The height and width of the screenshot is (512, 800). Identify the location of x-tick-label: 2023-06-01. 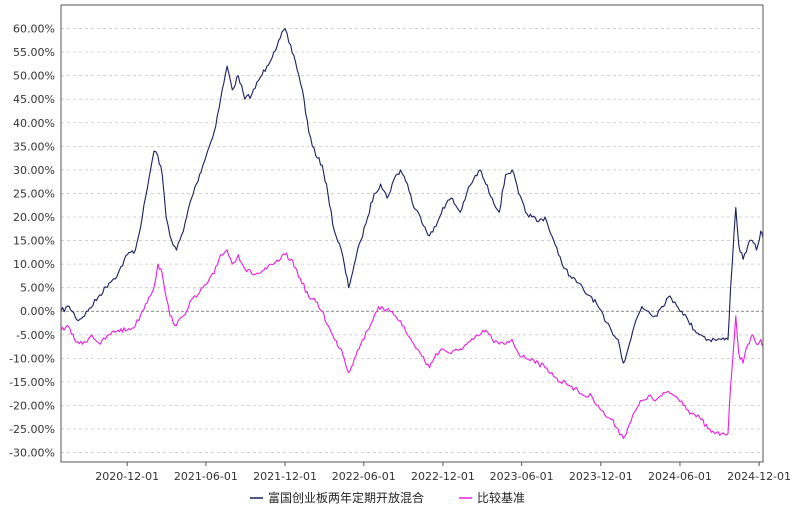
(522, 476).